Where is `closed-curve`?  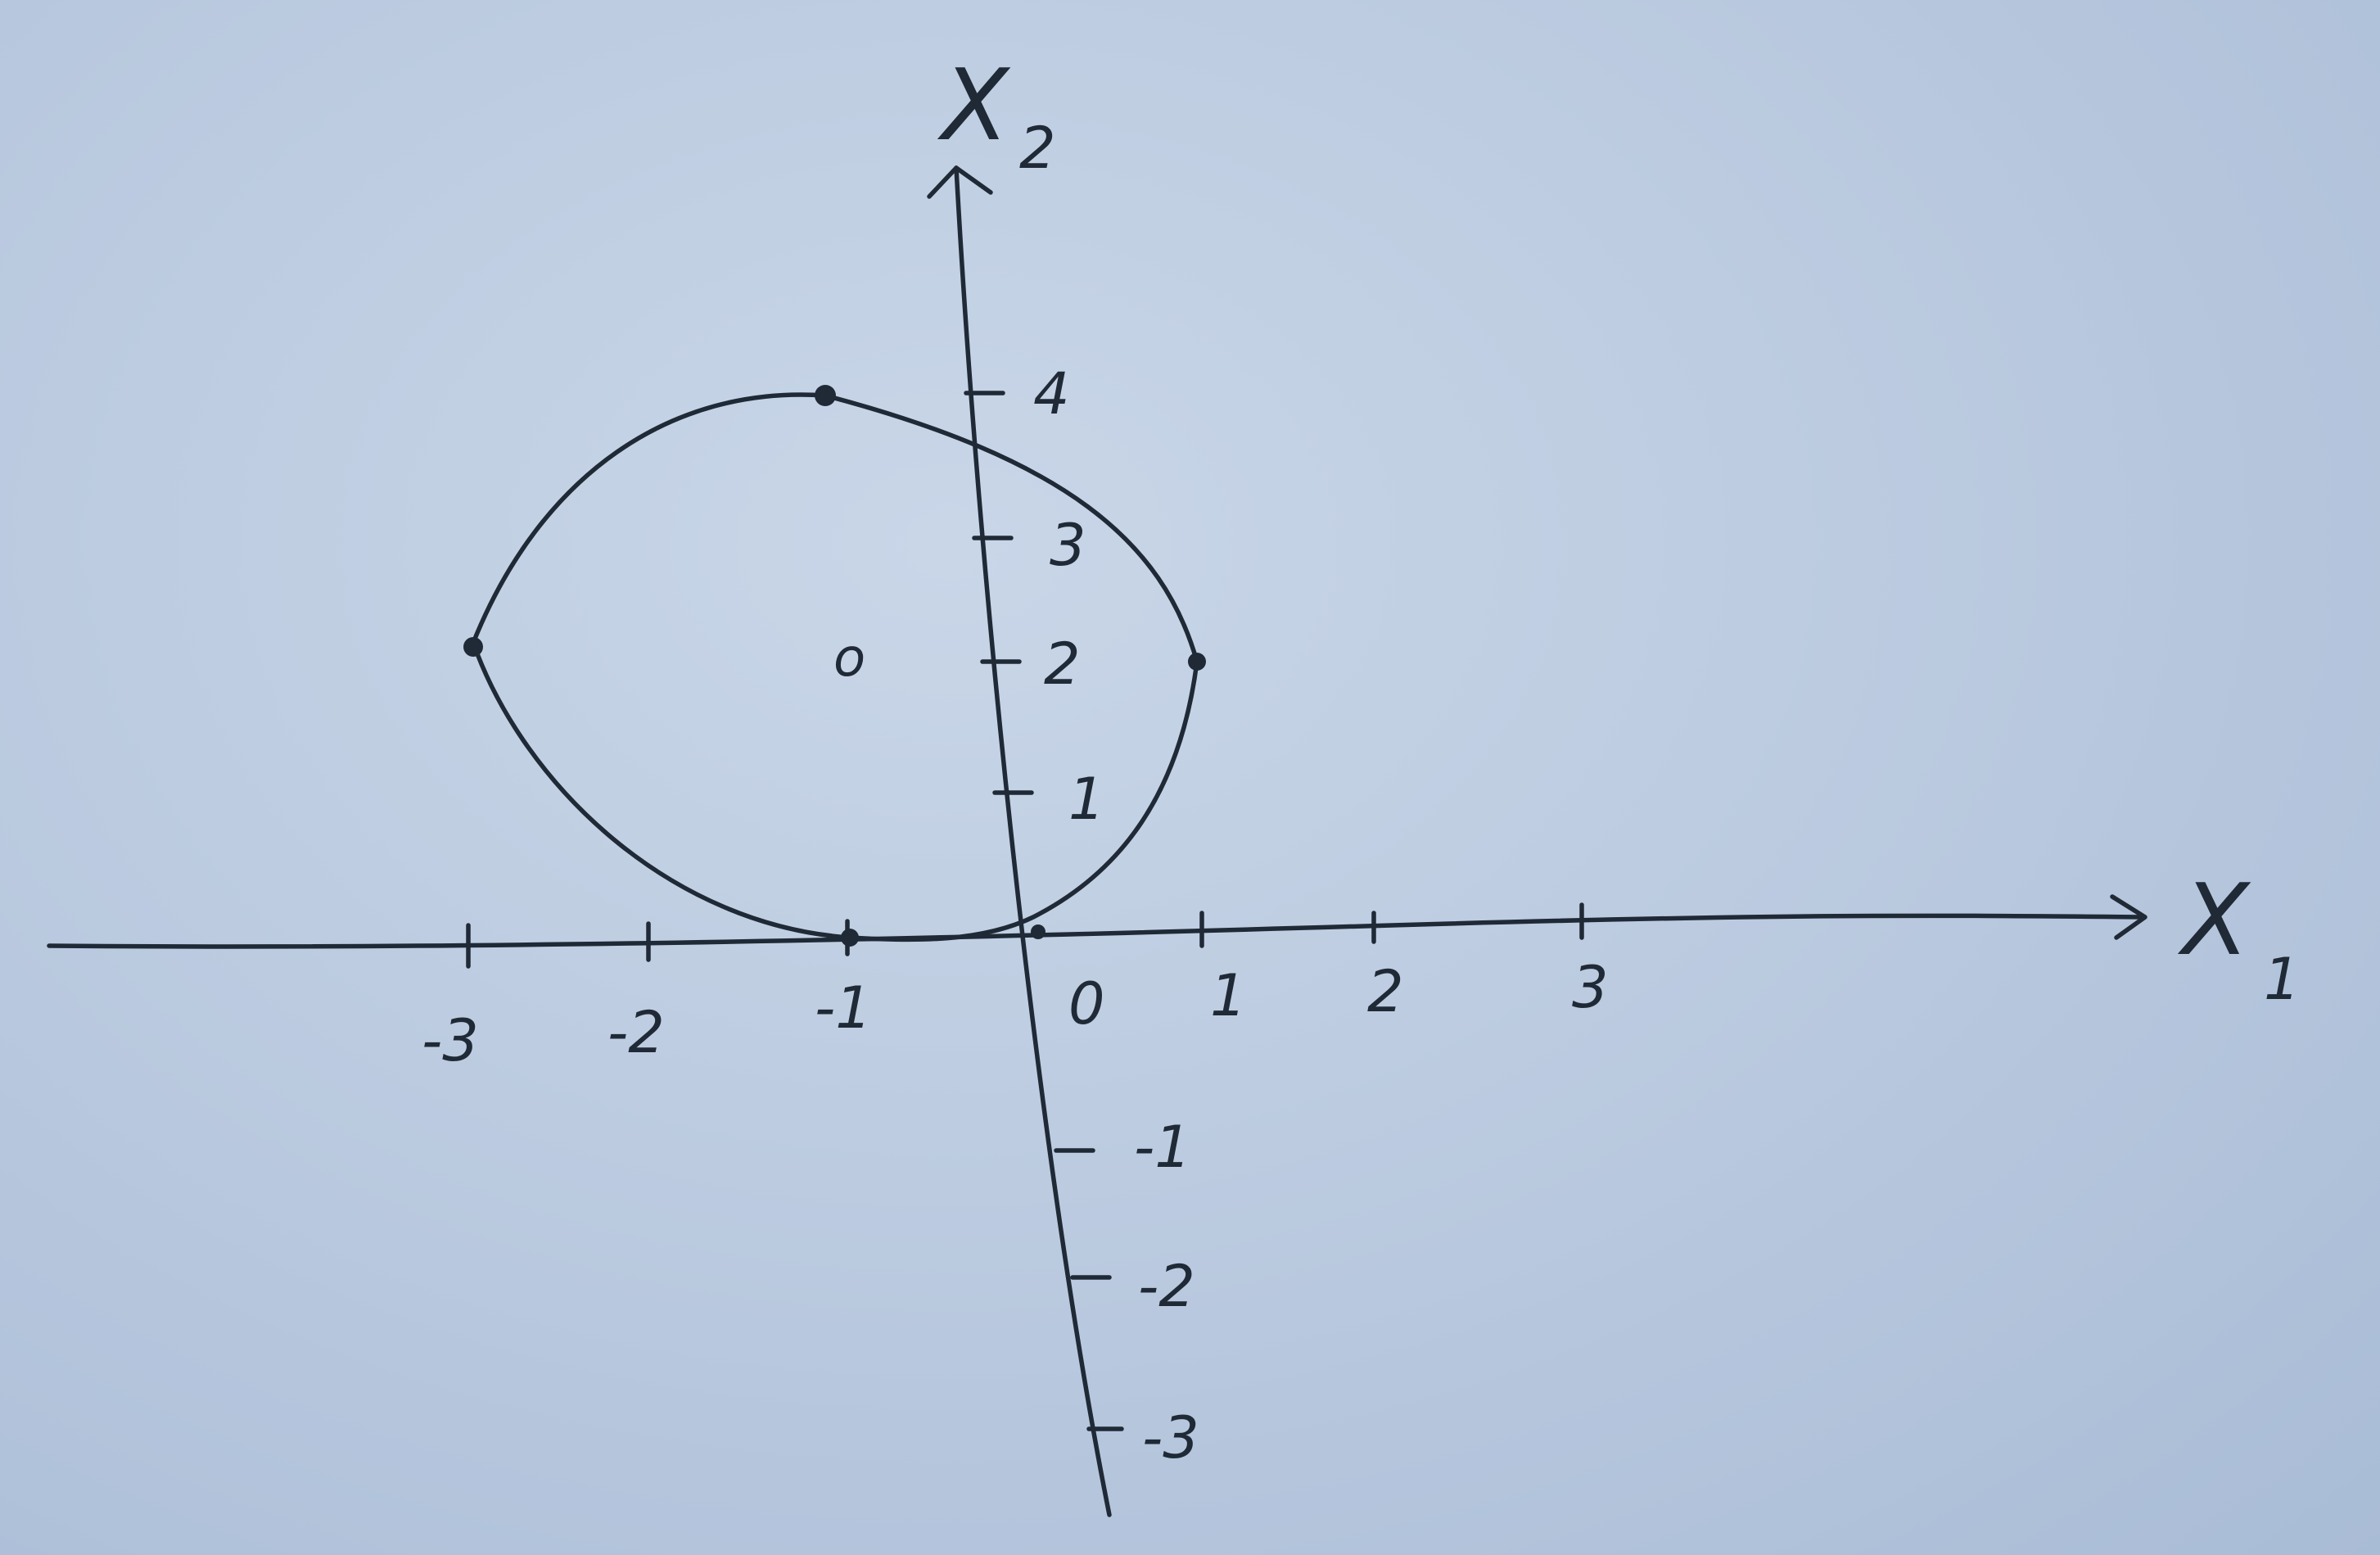 closed-curve is located at coordinates (835, 667).